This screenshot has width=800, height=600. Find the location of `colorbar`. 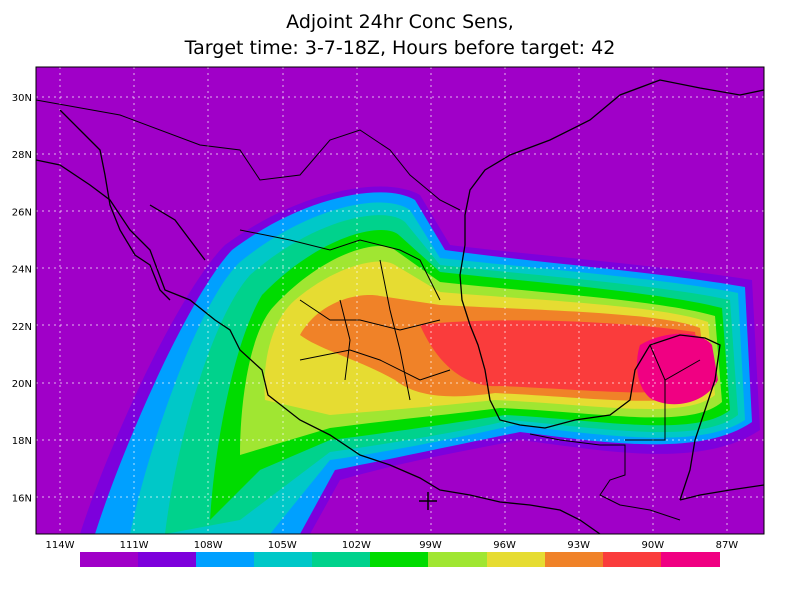

colorbar is located at coordinates (400, 559).